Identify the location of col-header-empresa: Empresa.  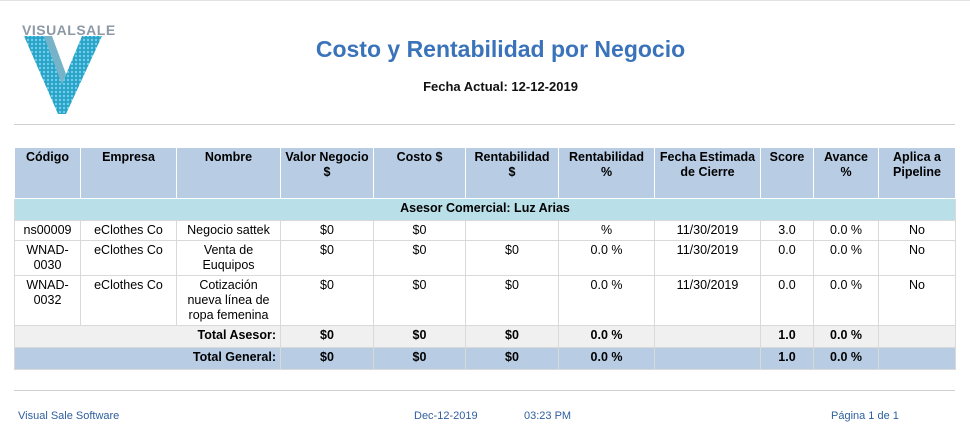
(128, 173).